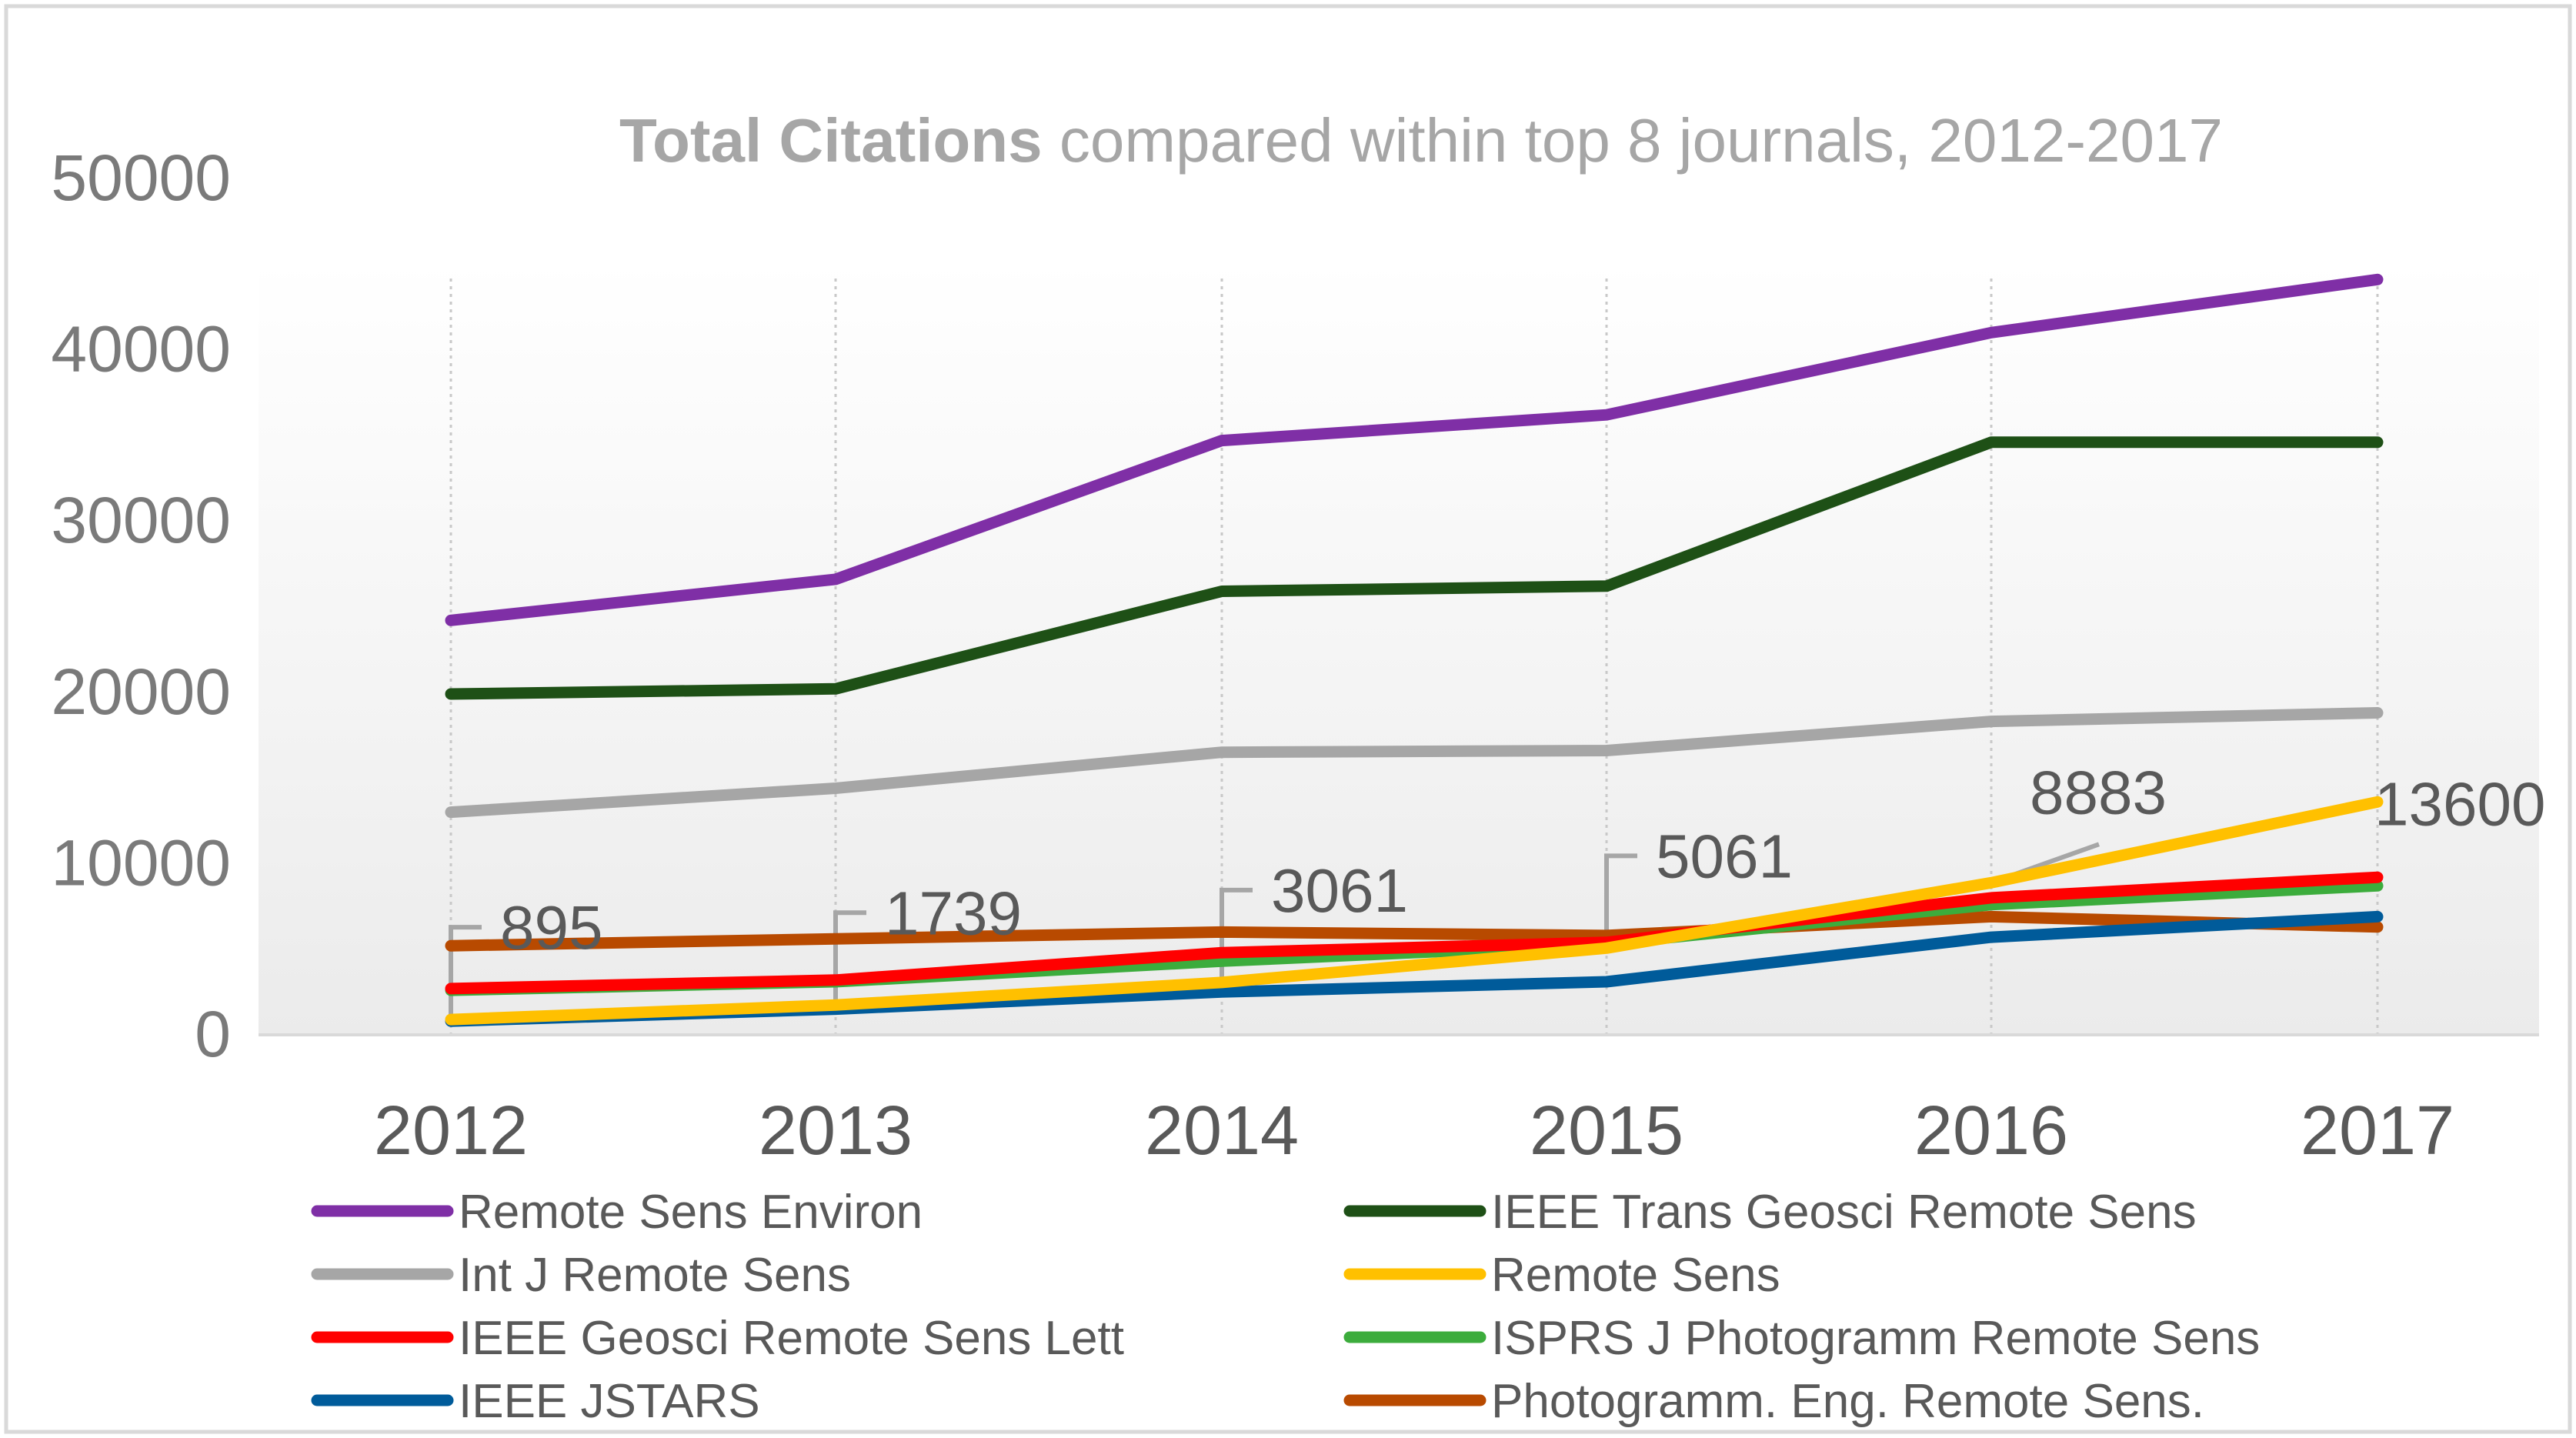  I want to click on data-label: 8883, so click(2098, 792).